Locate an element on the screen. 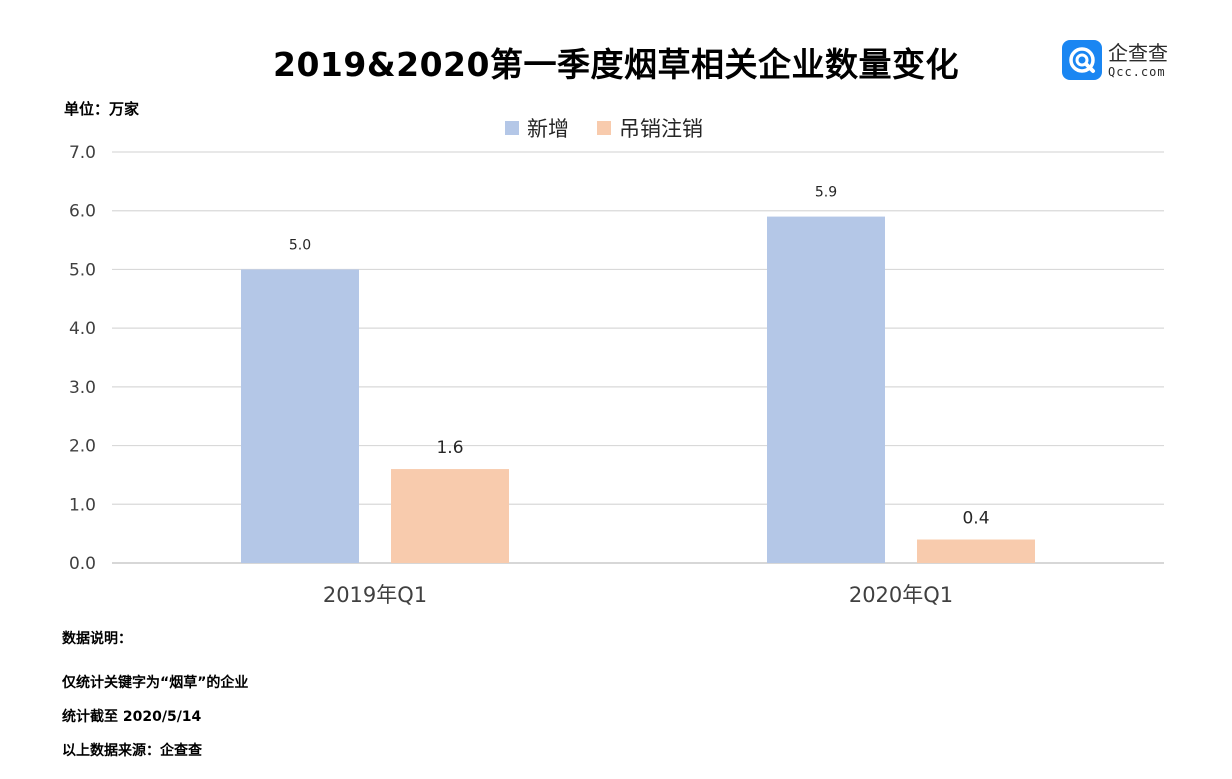 This screenshot has width=1232, height=779. logo-name: 企查查 is located at coordinates (1138, 52).